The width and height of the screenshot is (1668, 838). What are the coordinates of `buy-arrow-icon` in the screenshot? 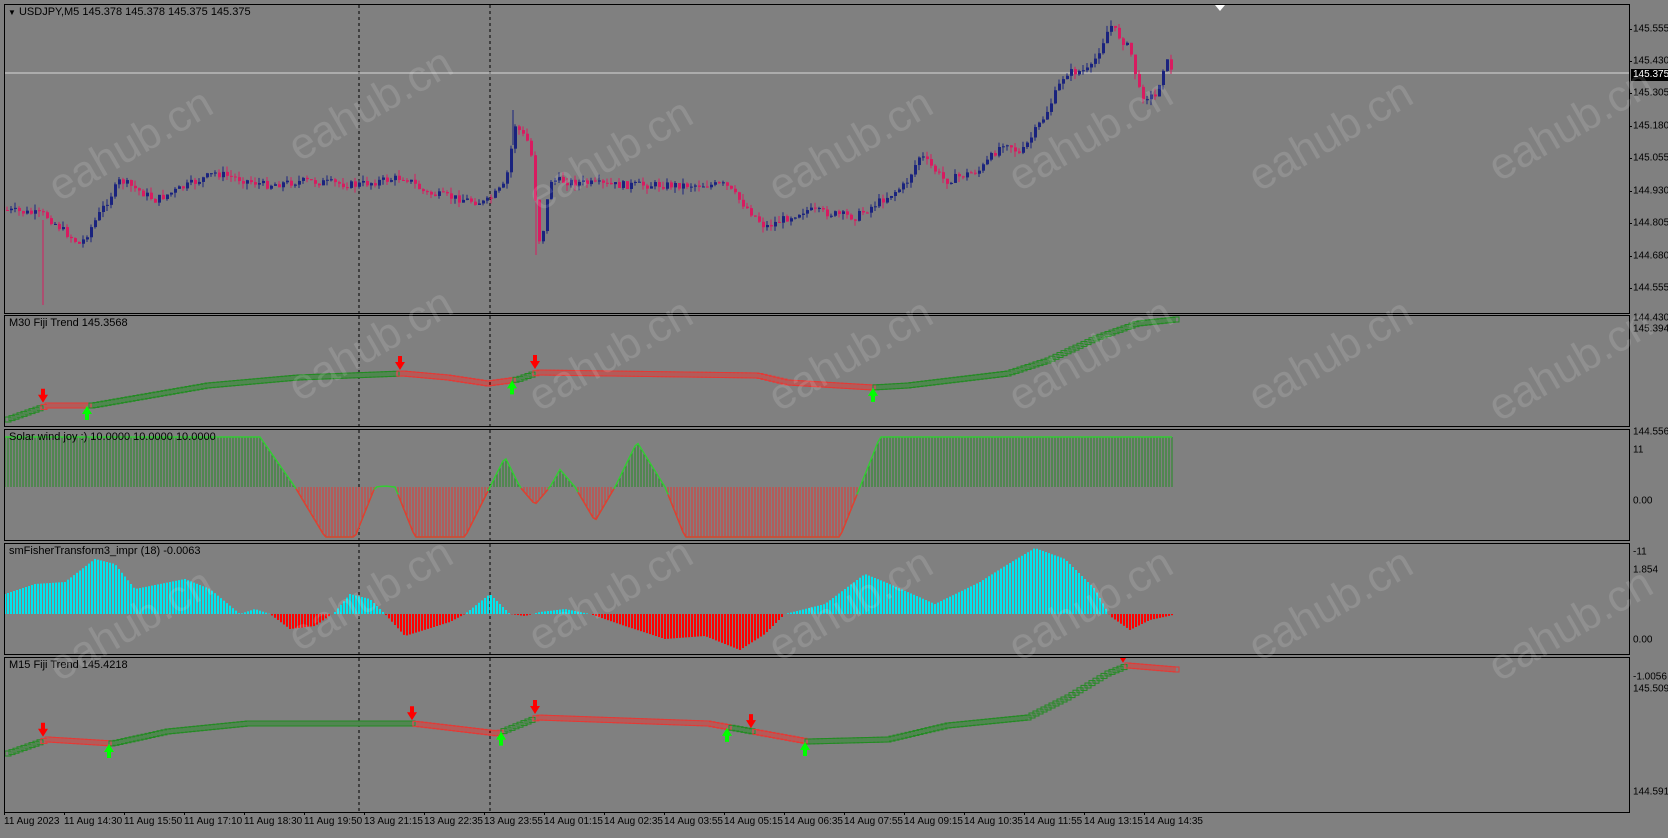 It's located at (727, 734).